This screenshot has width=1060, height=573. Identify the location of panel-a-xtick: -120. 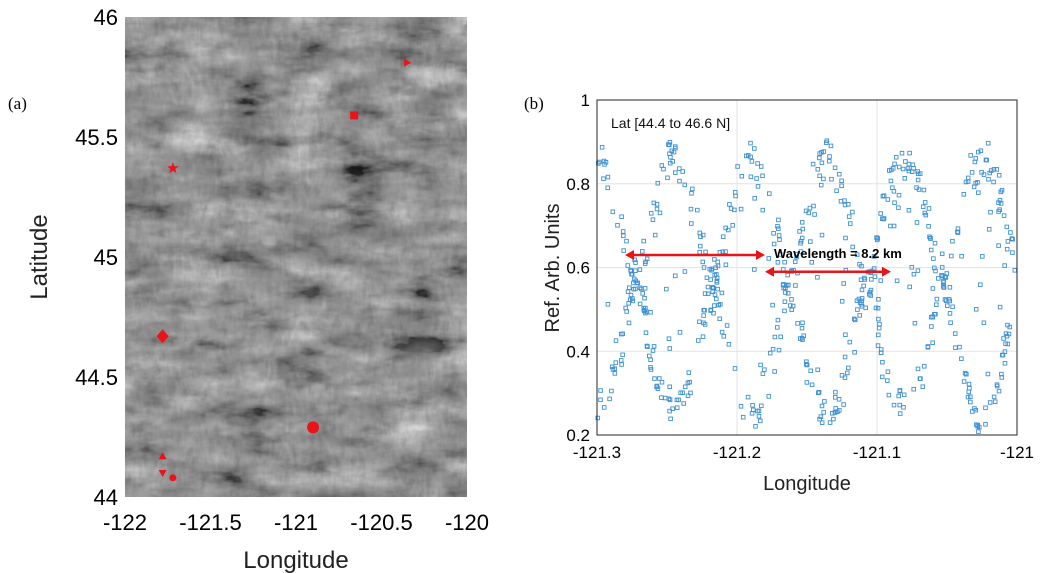
(467, 522).